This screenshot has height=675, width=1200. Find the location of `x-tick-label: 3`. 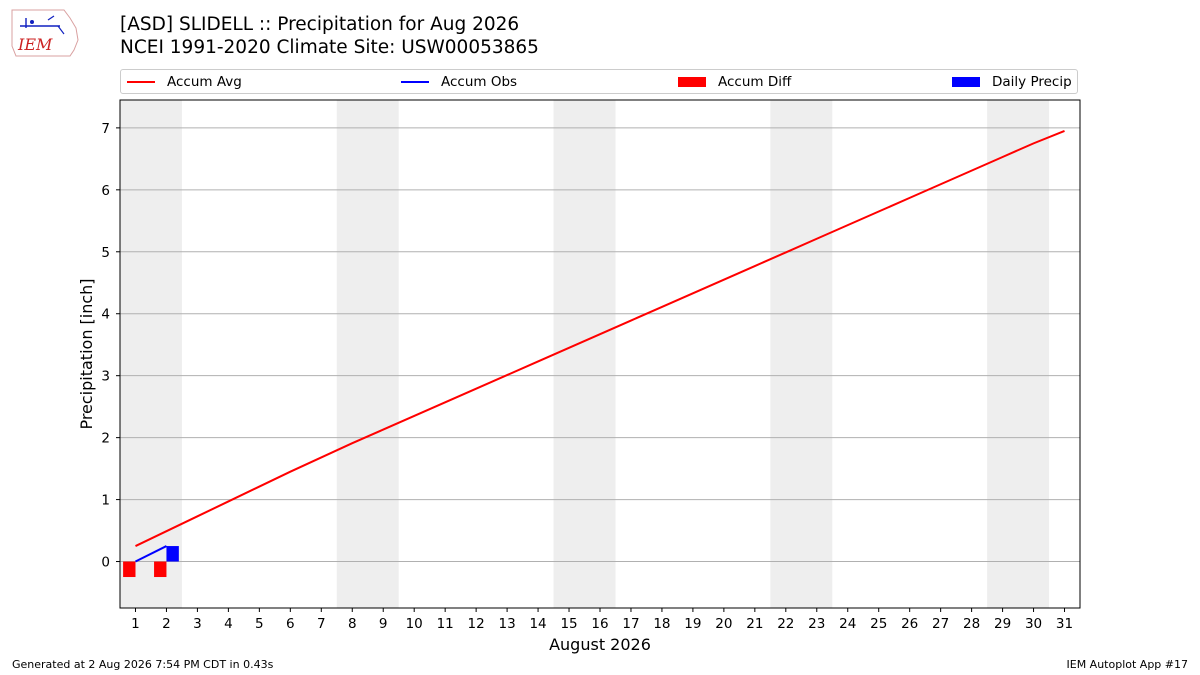

x-tick-label: 3 is located at coordinates (197, 624).